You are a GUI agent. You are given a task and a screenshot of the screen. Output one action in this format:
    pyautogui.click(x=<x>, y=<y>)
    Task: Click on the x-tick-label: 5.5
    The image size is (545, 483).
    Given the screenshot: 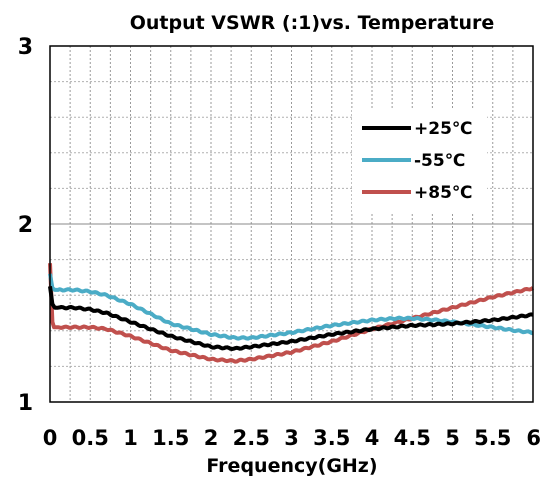 What is the action you would take?
    pyautogui.click(x=492, y=438)
    